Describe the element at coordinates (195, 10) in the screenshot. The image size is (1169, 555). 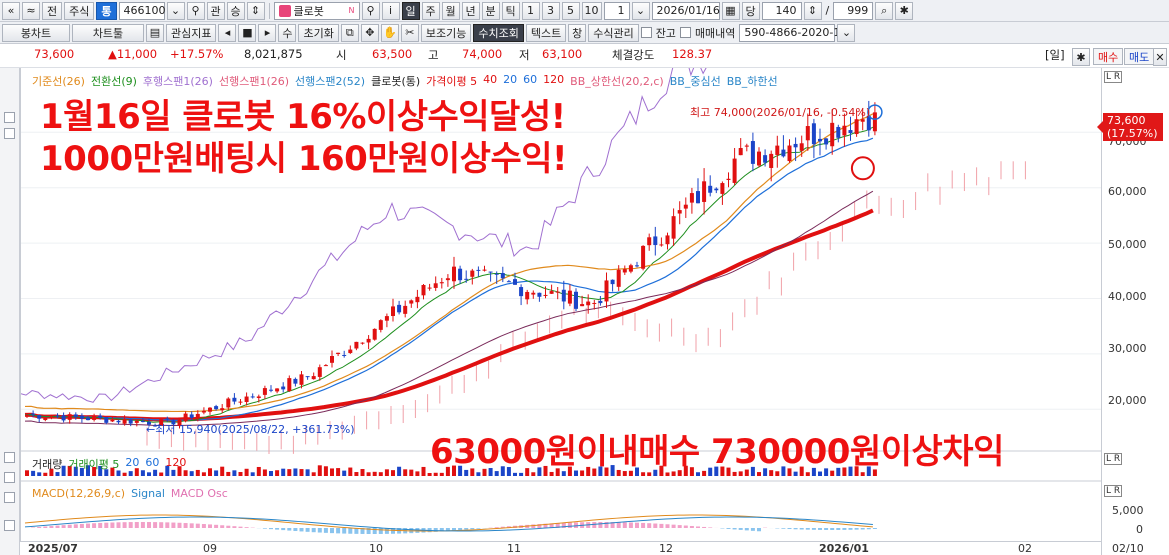
I see `search-icon: ⚲` at that location.